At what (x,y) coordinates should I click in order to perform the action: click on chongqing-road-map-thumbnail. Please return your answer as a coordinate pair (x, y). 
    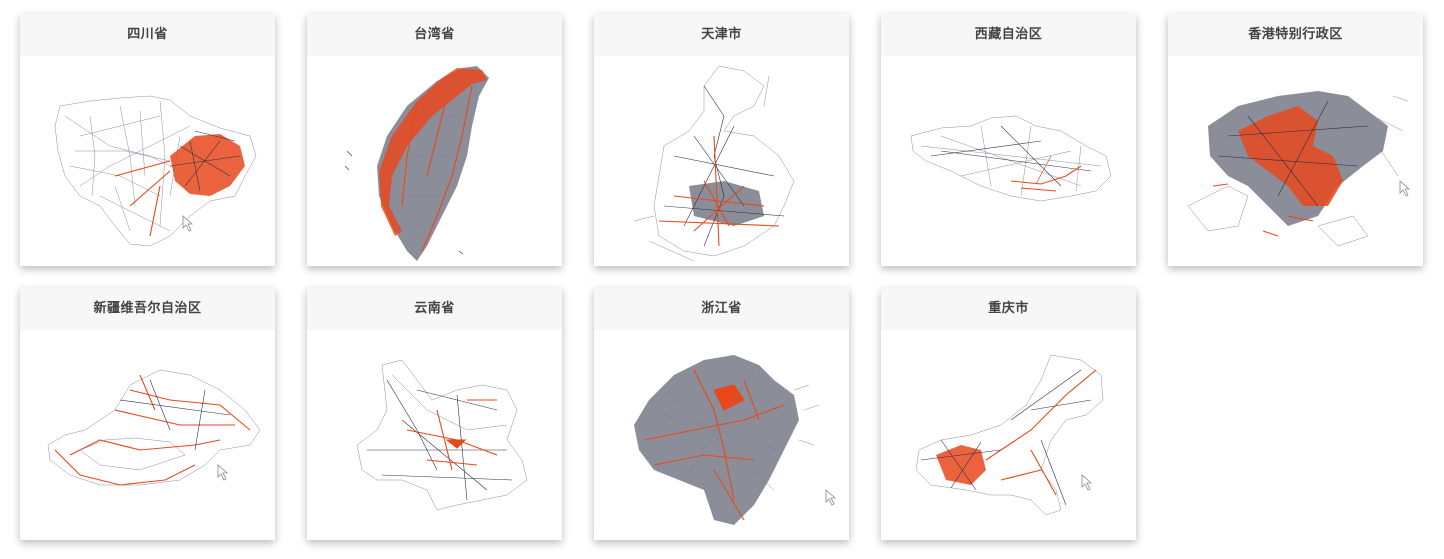
    Looking at the image, I should click on (1009, 435).